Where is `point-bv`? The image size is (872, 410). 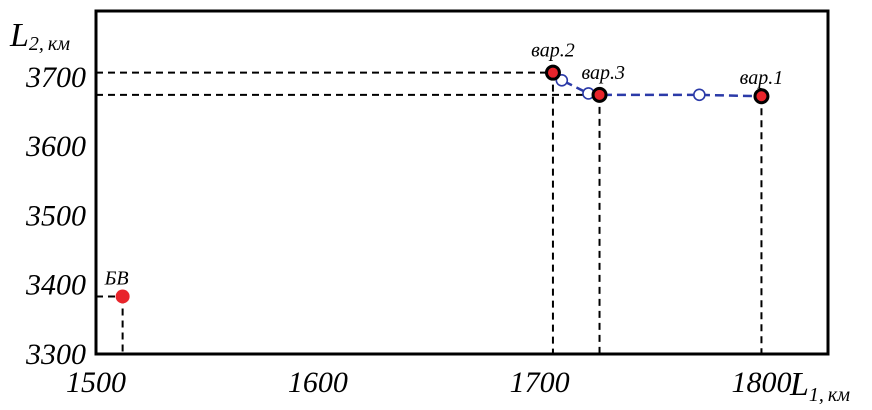
point-bv is located at coordinates (122, 296).